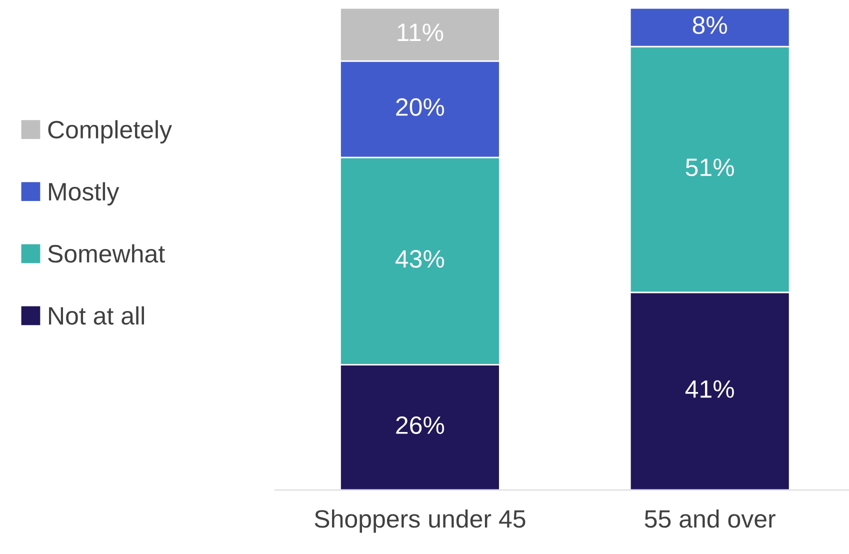 The width and height of the screenshot is (849, 554). I want to click on data-label: 26%, so click(420, 425).